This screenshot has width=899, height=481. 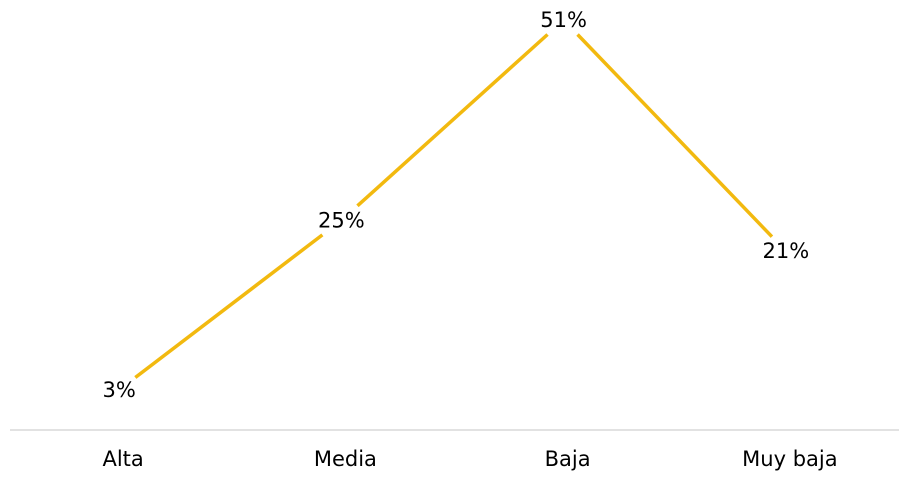 I want to click on data-label: 25%, so click(x=341, y=220).